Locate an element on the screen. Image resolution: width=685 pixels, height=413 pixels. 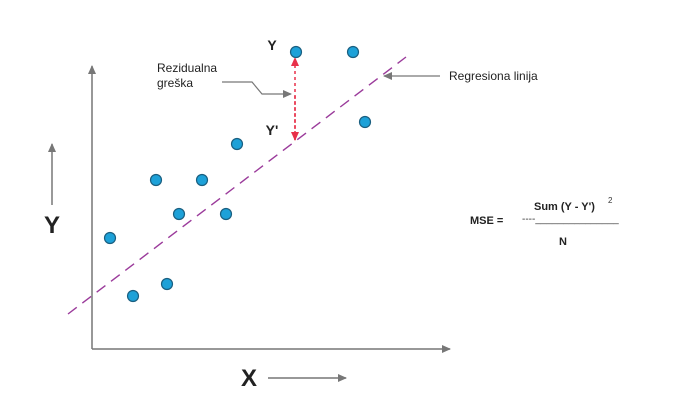
residual-label-line2: greška is located at coordinates (175, 83).